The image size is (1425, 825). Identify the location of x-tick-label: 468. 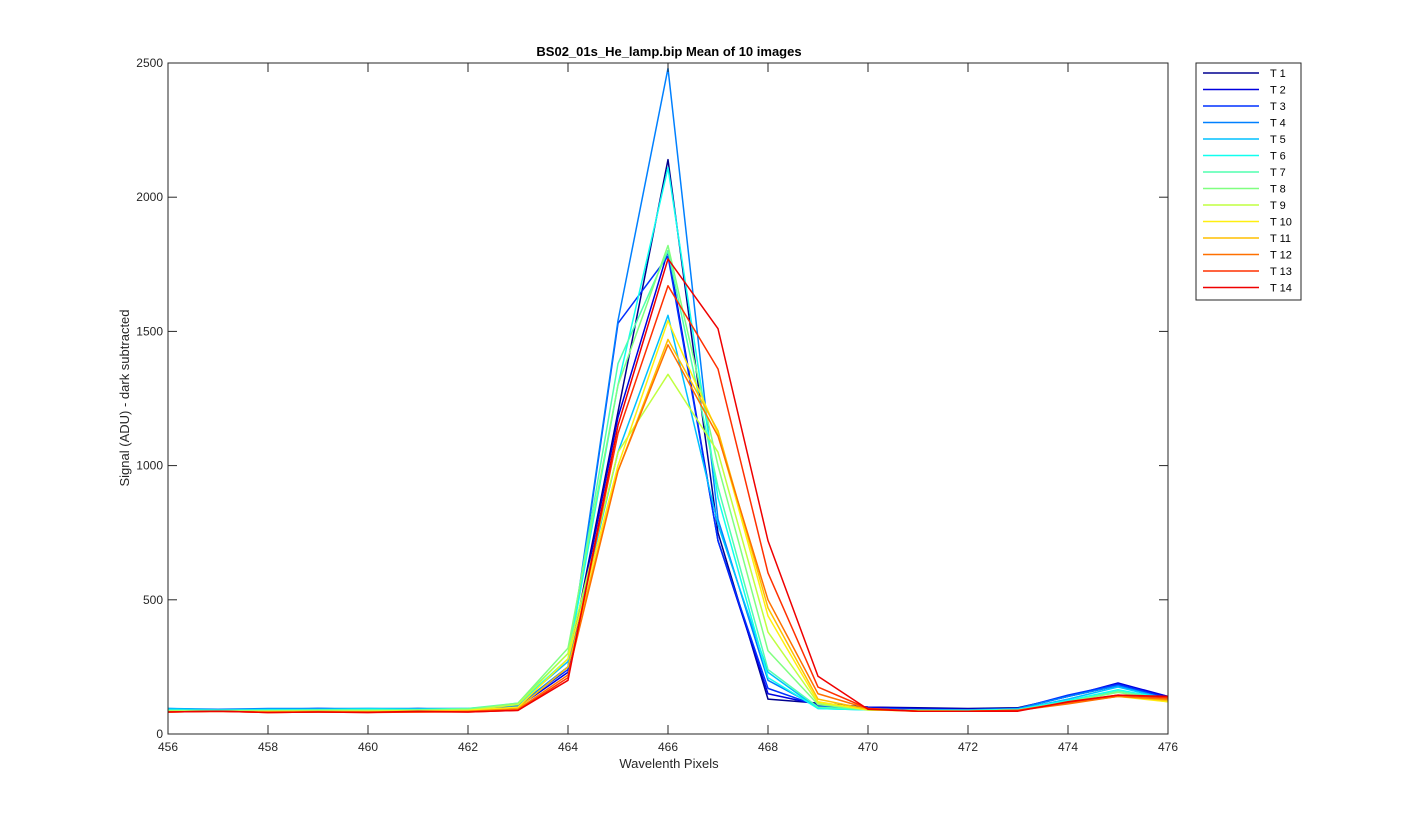
(768, 747).